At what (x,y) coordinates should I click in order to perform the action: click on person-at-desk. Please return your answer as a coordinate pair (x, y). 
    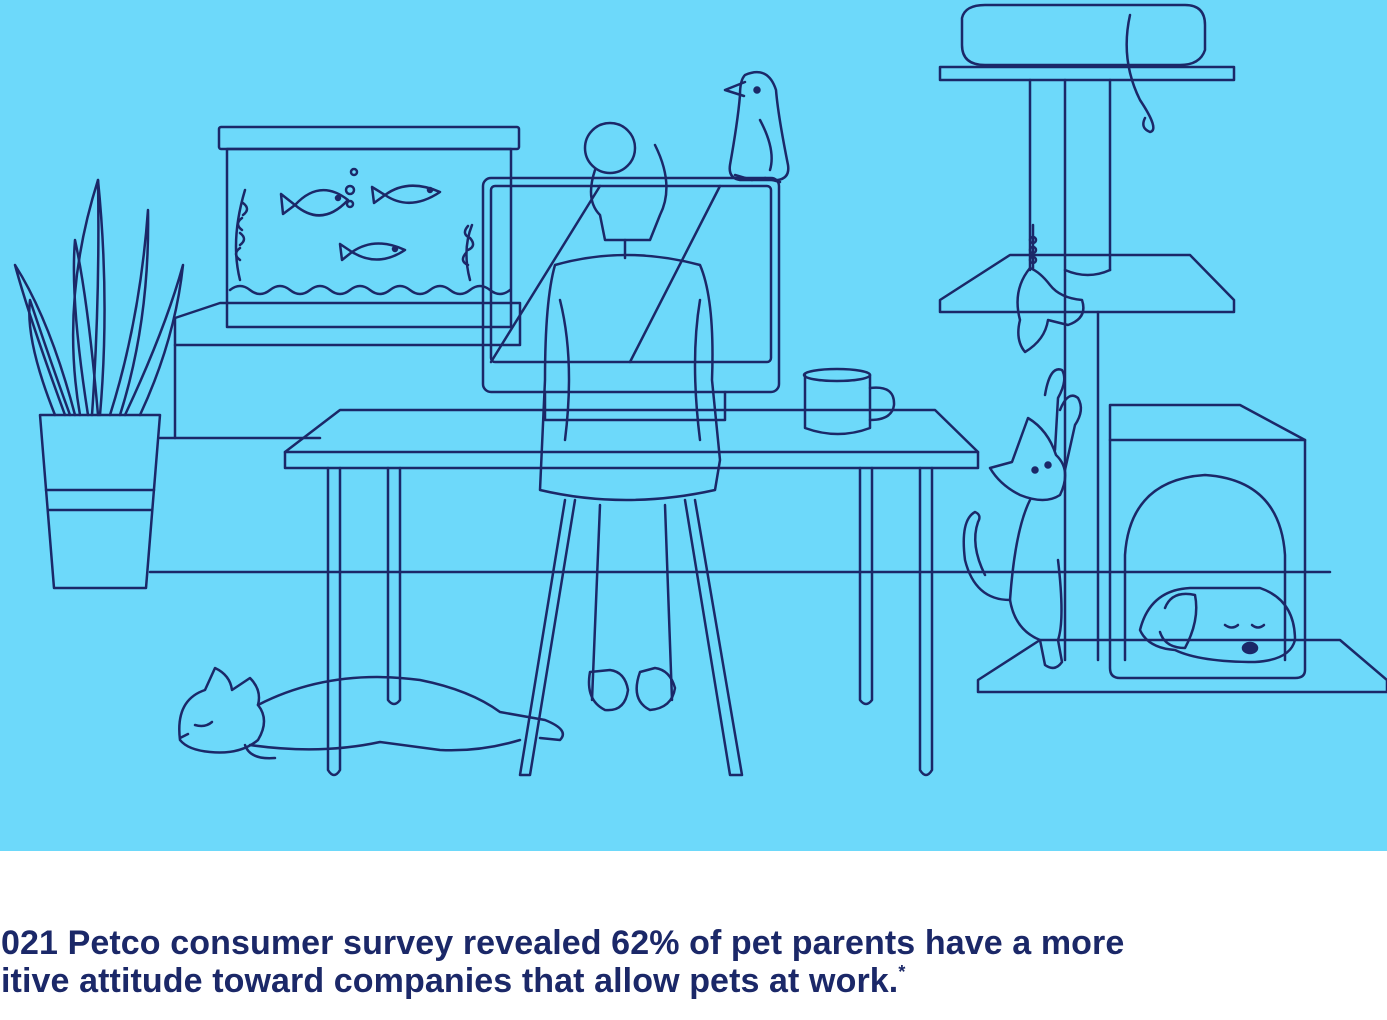
    Looking at the image, I should click on (631, 449).